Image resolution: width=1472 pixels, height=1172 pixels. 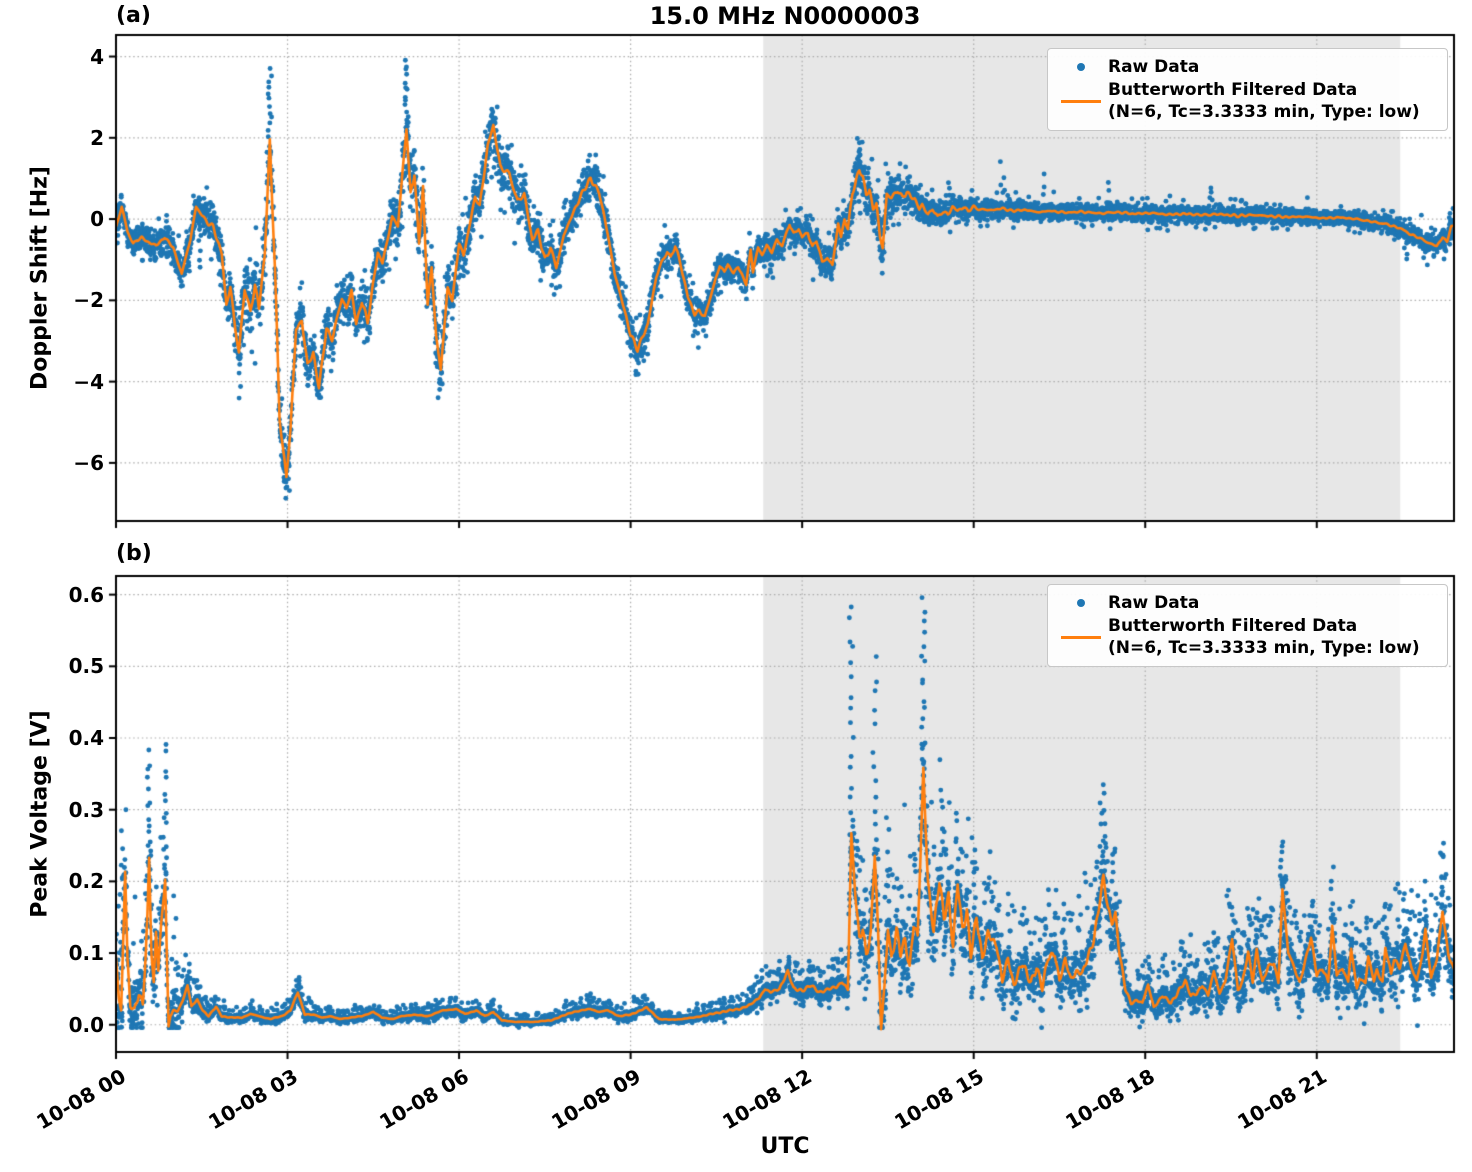 I want to click on ytick-label: 0.3, so click(x=86, y=809).